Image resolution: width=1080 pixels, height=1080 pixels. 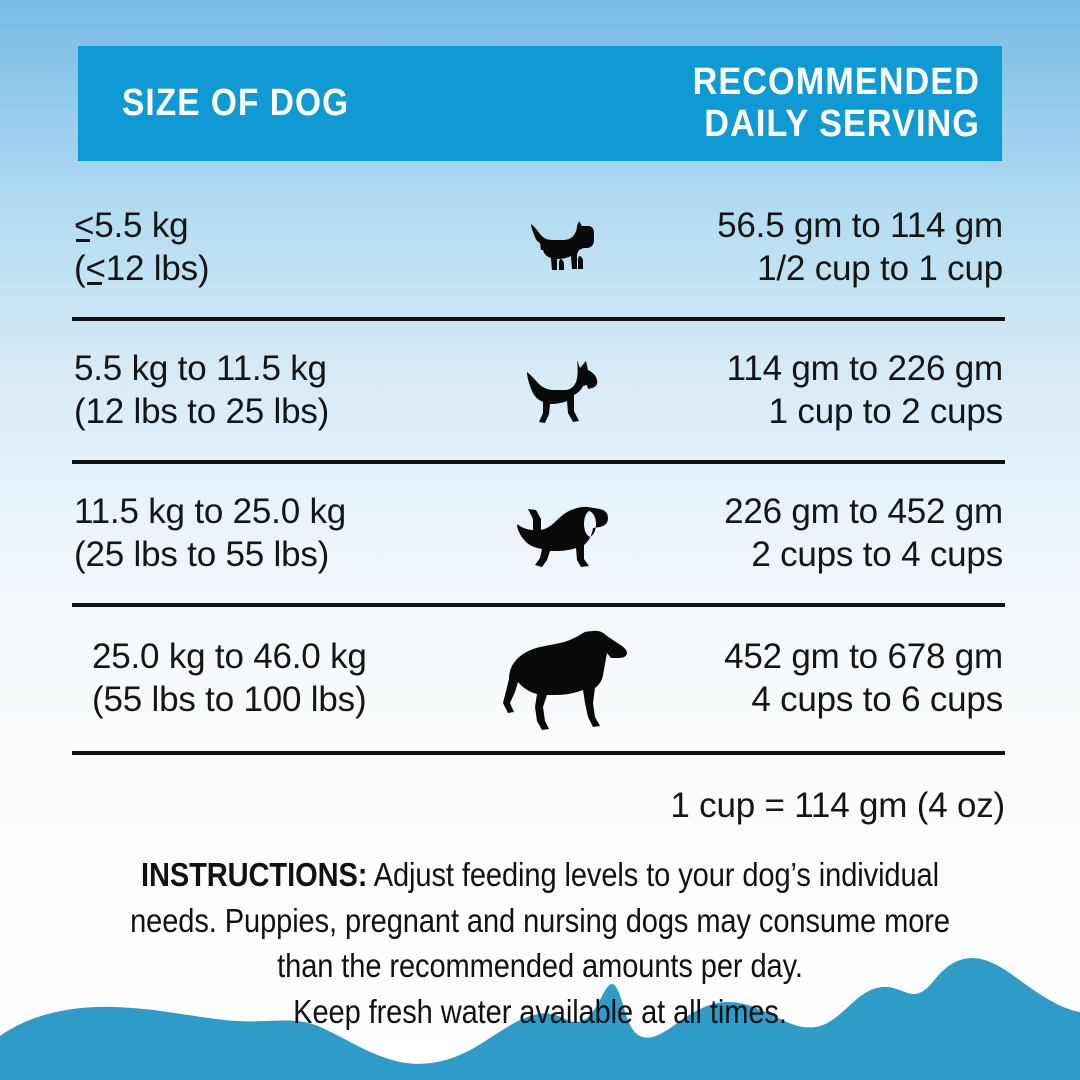 What do you see at coordinates (254, 874) in the screenshot?
I see `instructions-label: INSTRUCTIONS:` at bounding box center [254, 874].